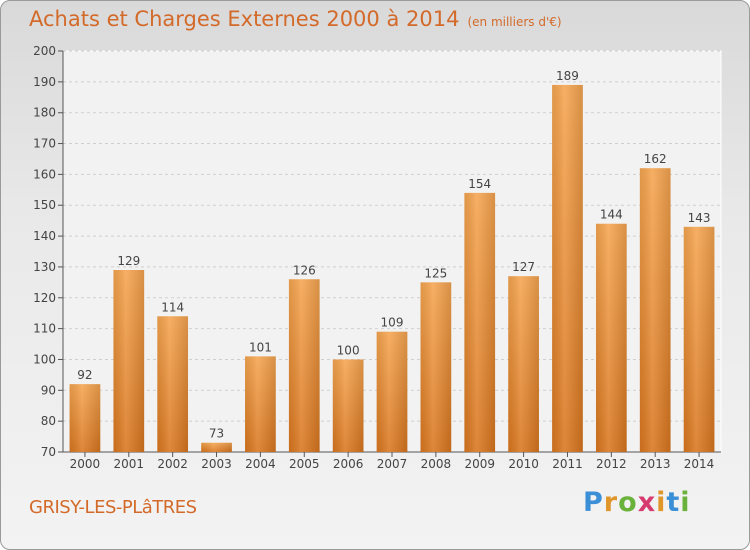  What do you see at coordinates (172, 464) in the screenshot?
I see `x-tick-label: 2002` at bounding box center [172, 464].